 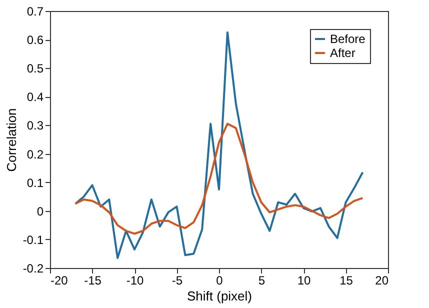 I want to click on y-tick-label: -0.2, so click(x=33, y=269).